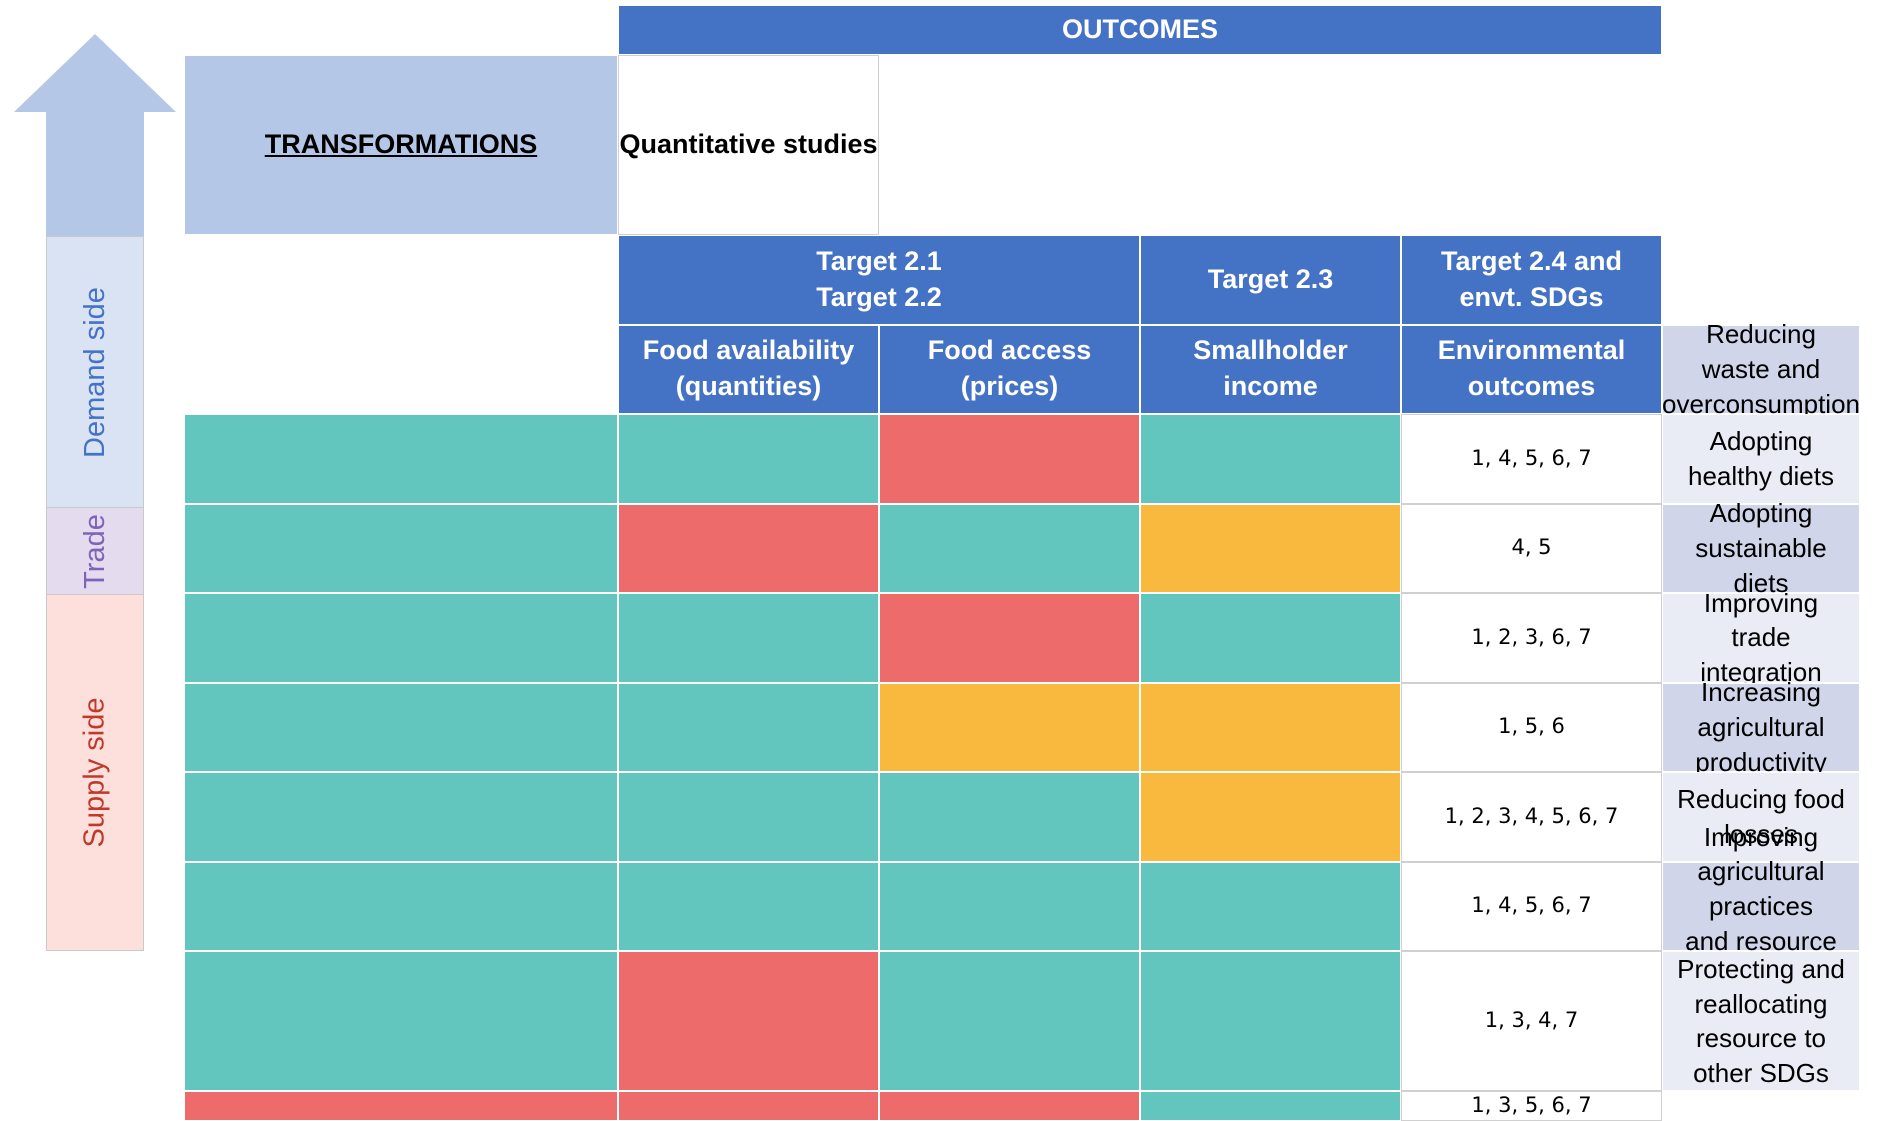 This screenshot has width=1882, height=1121. I want to click on target-line: Target 2.1, so click(879, 260).